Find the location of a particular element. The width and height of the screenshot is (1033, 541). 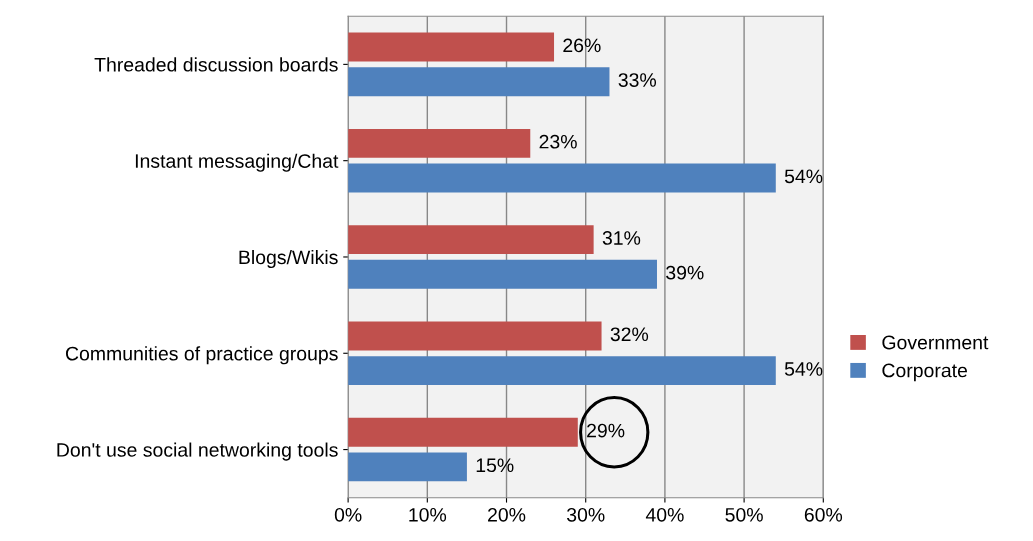

x-tick-label: 60% is located at coordinates (823, 514).